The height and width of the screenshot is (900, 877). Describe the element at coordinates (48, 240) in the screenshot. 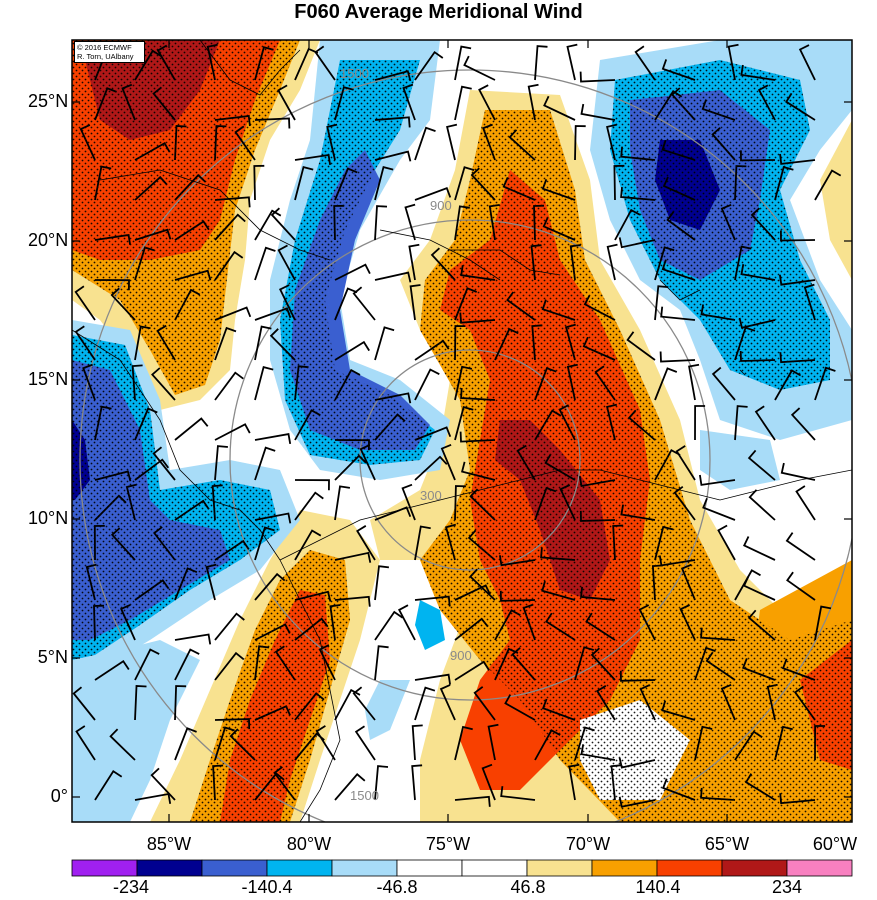

I see `lat-label-20n: 20°N` at that location.